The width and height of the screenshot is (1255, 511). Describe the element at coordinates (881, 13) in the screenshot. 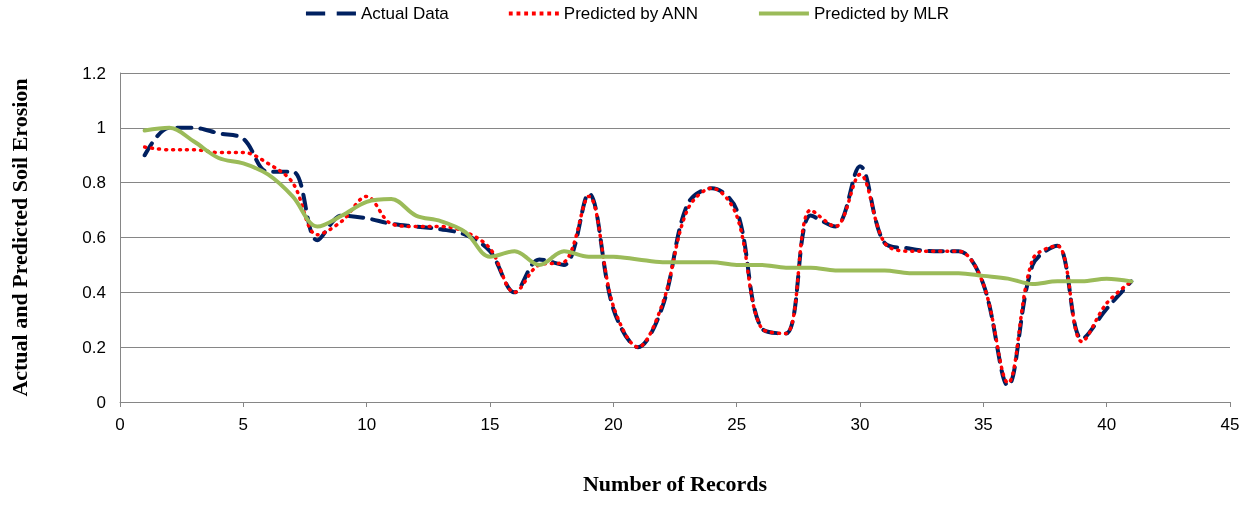

I see `legend-label: Predicted by MLR` at that location.